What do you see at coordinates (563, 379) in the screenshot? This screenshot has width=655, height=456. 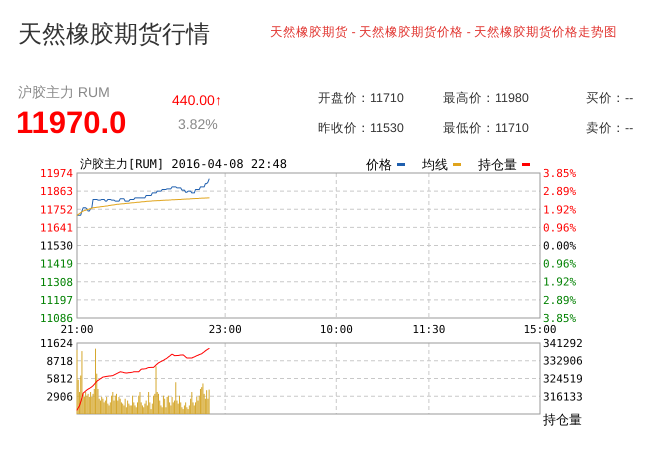 I see `y2-tick-label: 324519` at bounding box center [563, 379].